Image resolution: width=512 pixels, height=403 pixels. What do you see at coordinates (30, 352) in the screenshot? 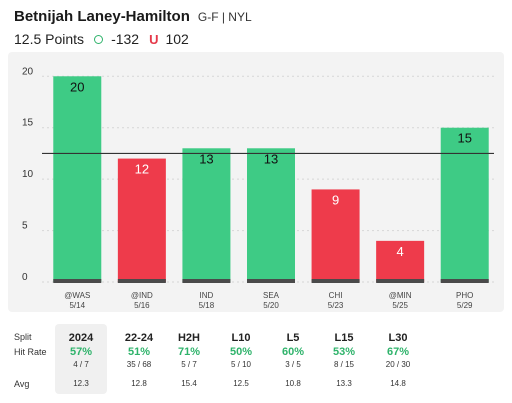
I see `row-label-hit-rate: Hit Rate` at bounding box center [30, 352].